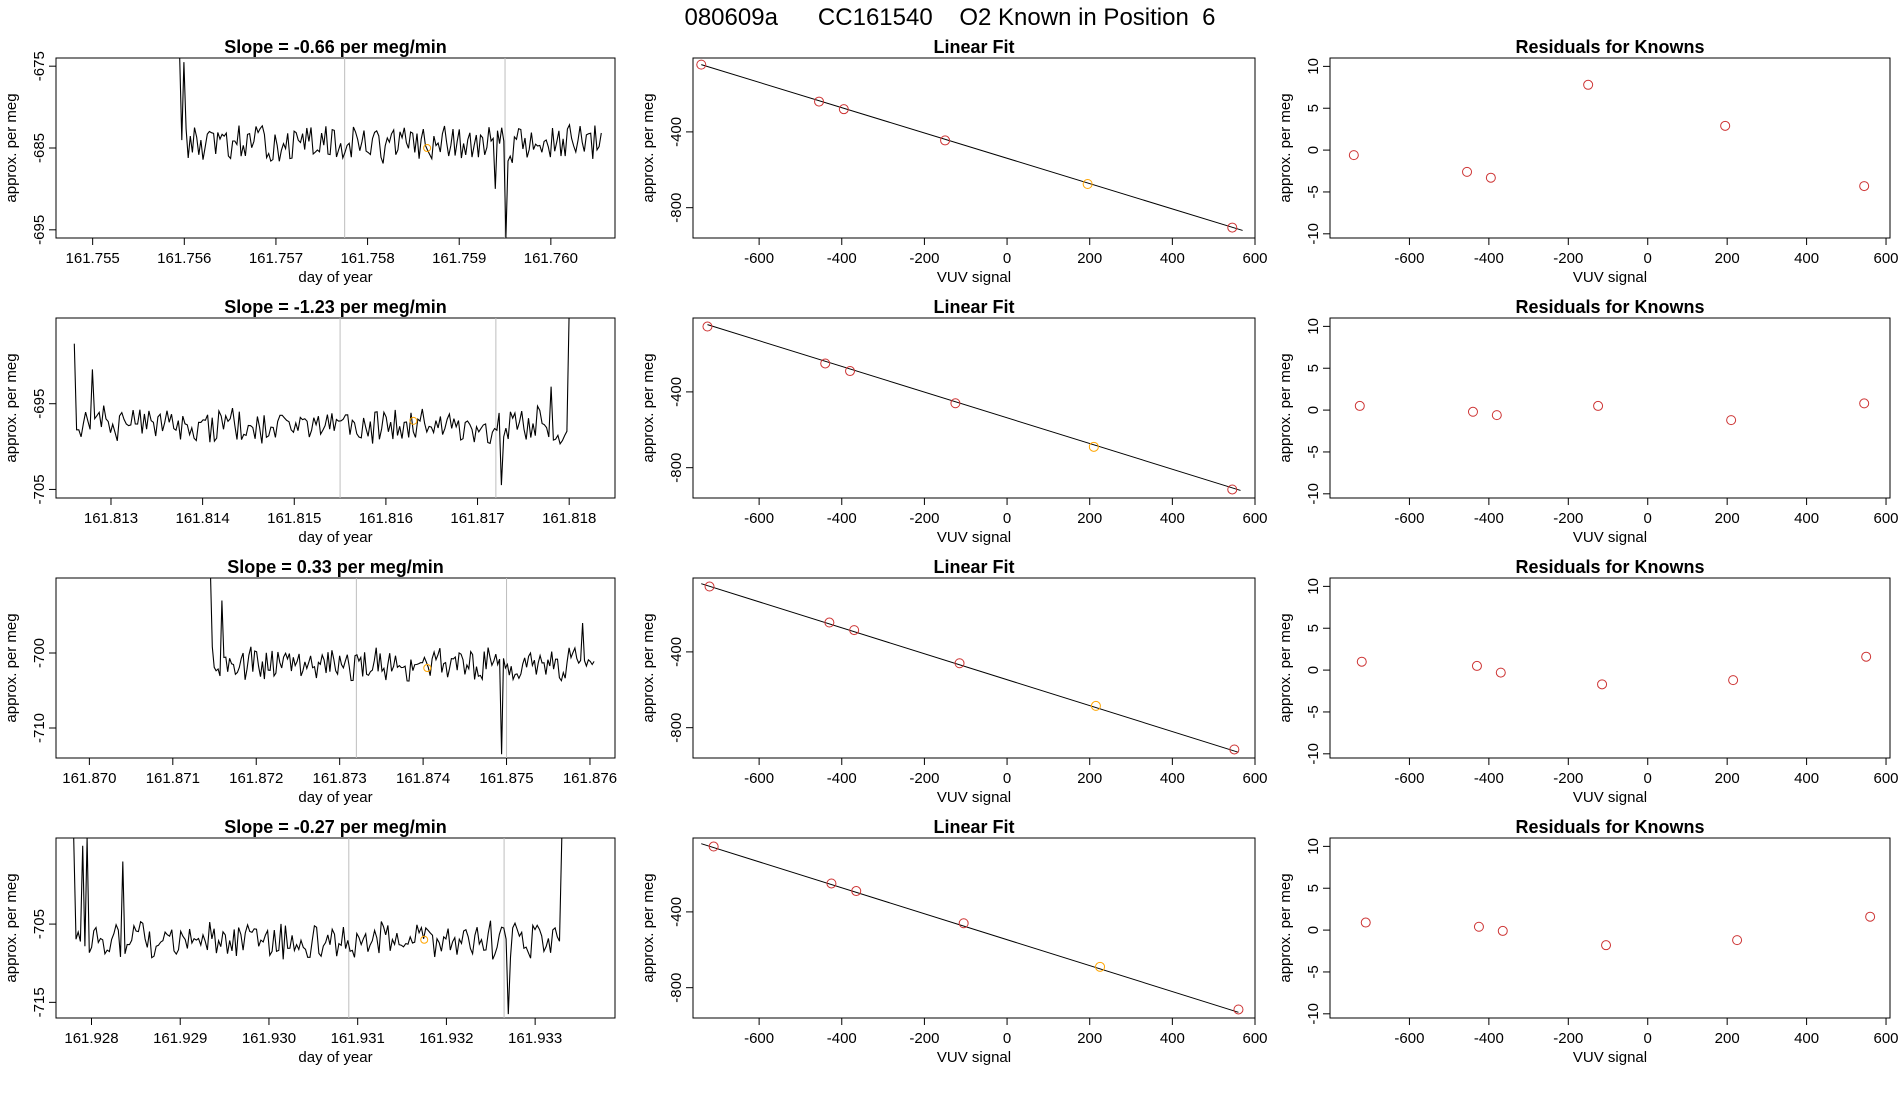 This screenshot has width=1900, height=1100. I want to click on x-tick-label: 161.755, so click(93, 258).